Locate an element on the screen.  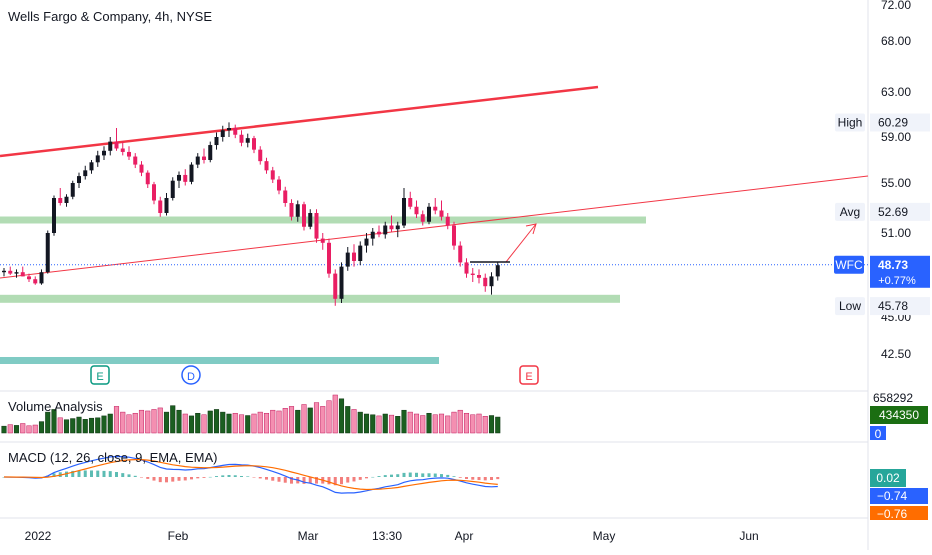
support-zone-upper is located at coordinates (323, 220).